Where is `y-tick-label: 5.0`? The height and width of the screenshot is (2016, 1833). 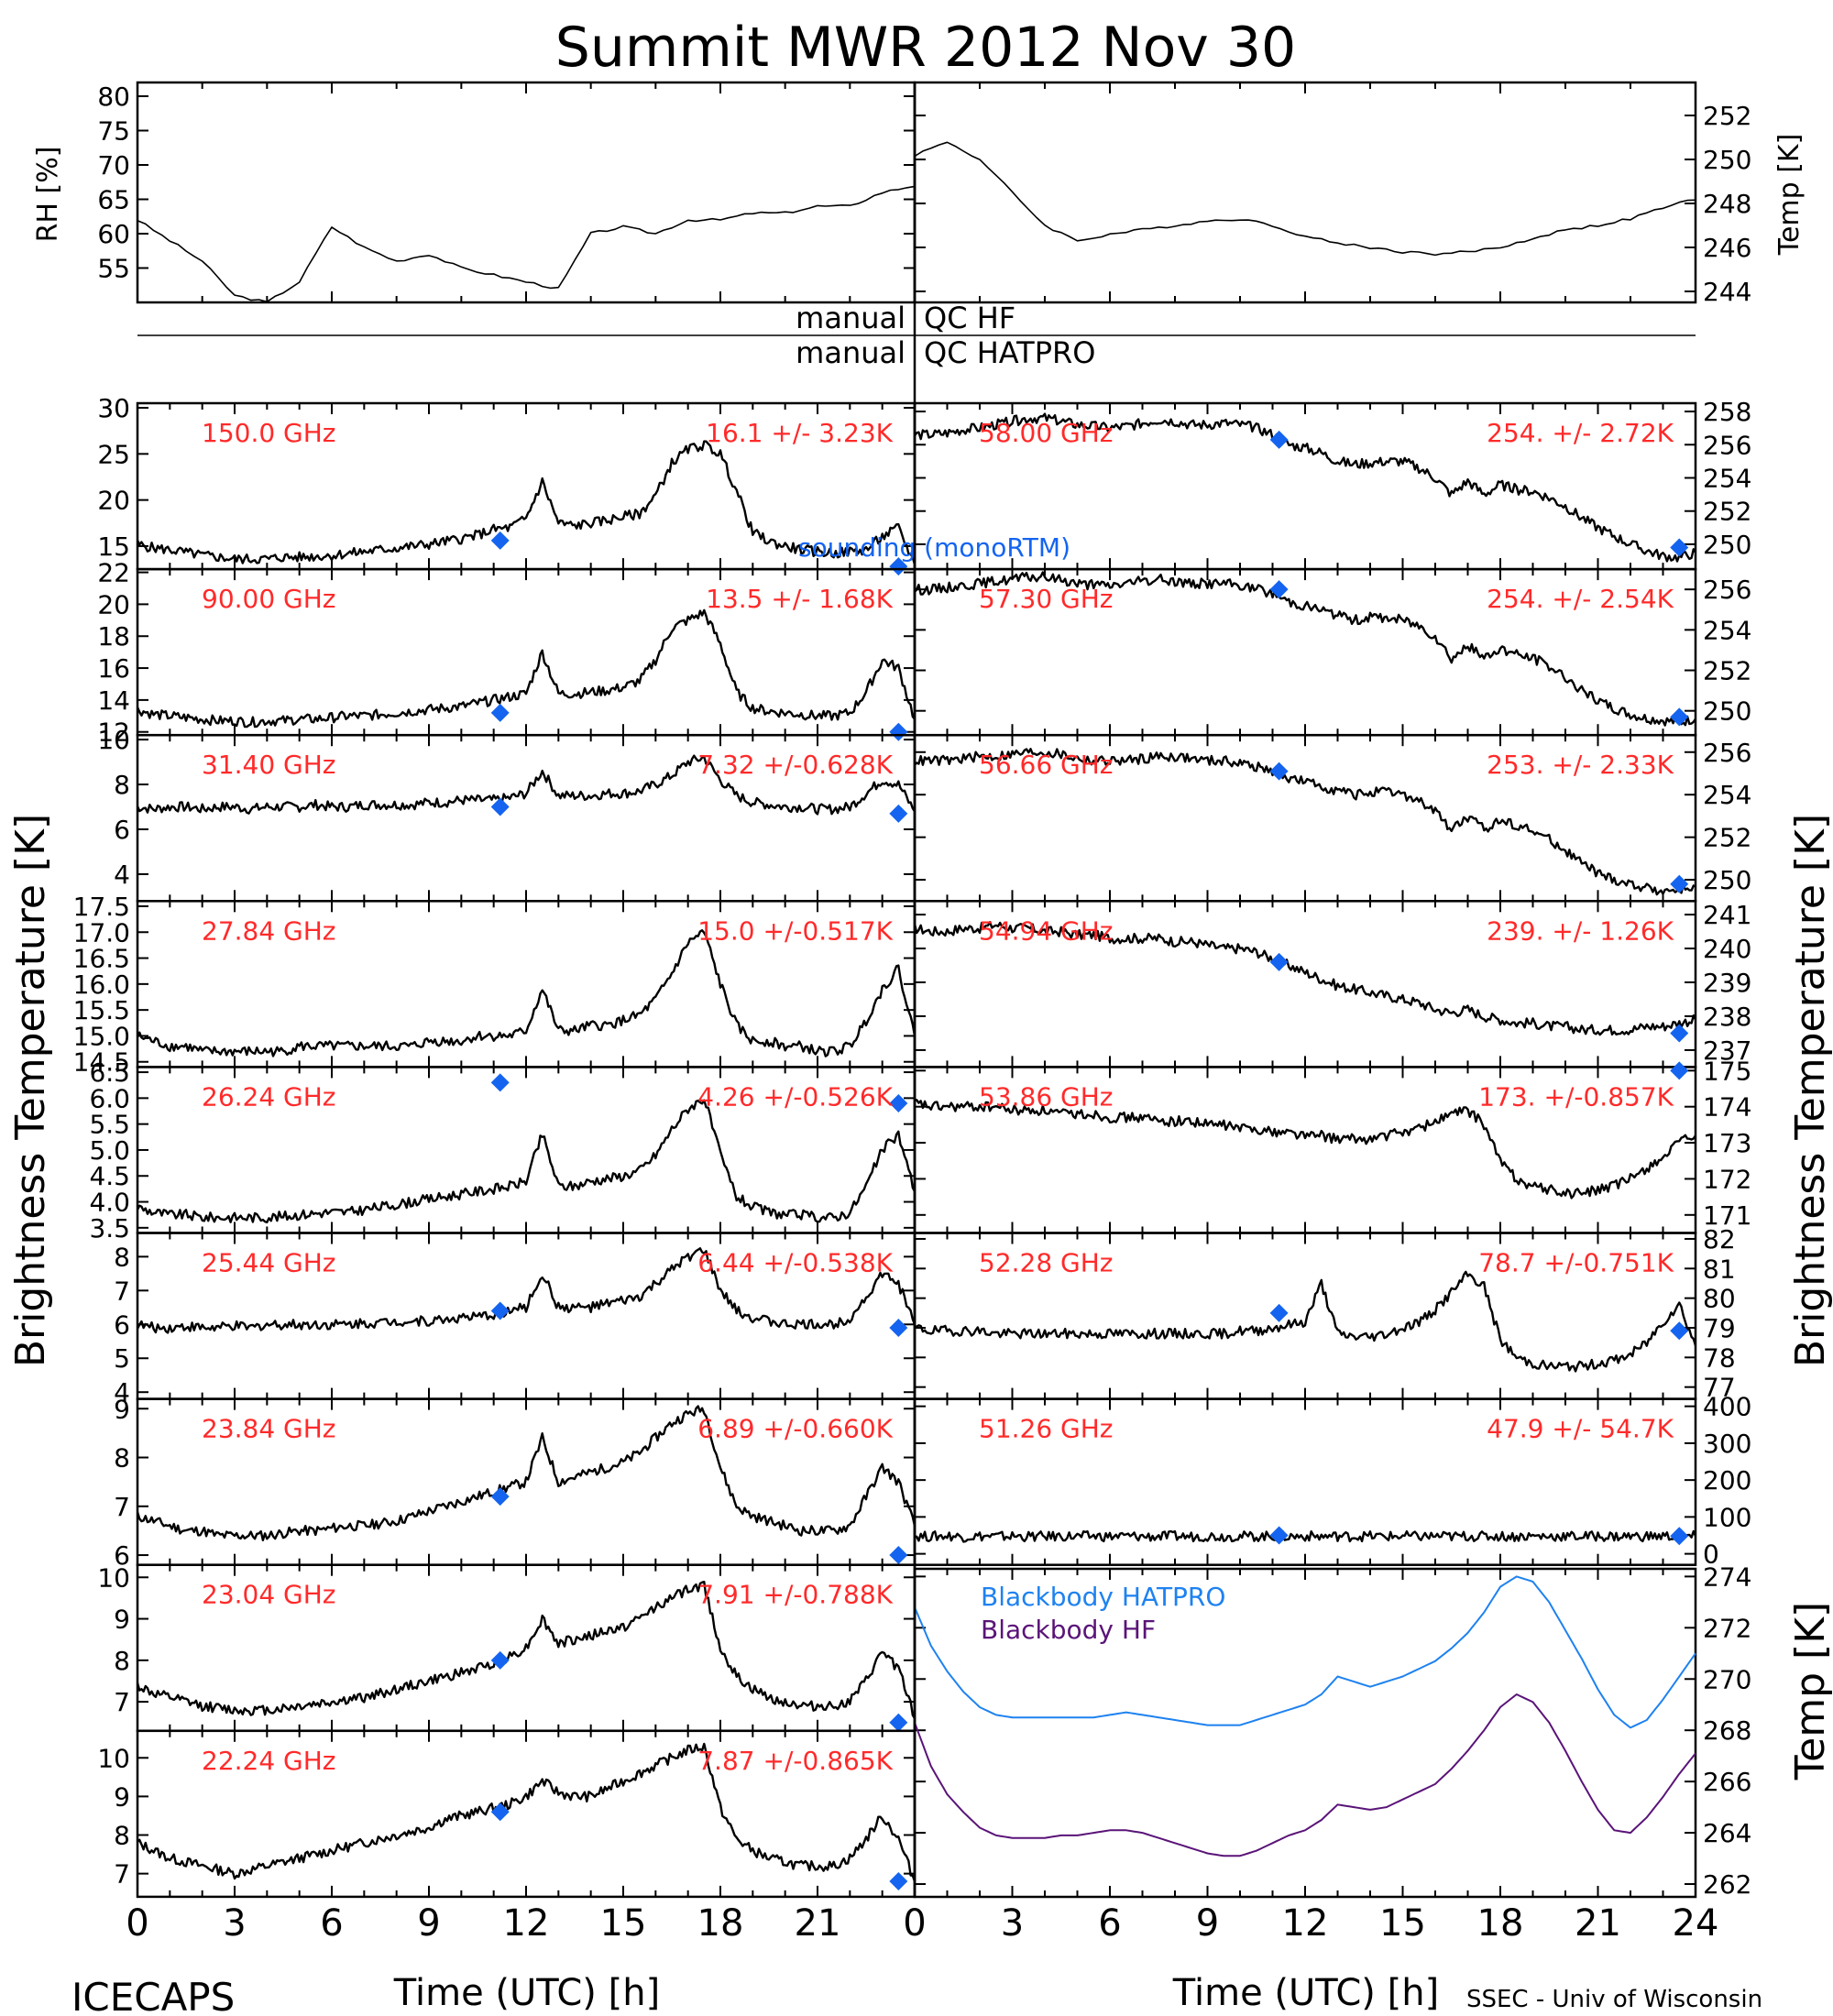 y-tick-label: 5.0 is located at coordinates (109, 1150).